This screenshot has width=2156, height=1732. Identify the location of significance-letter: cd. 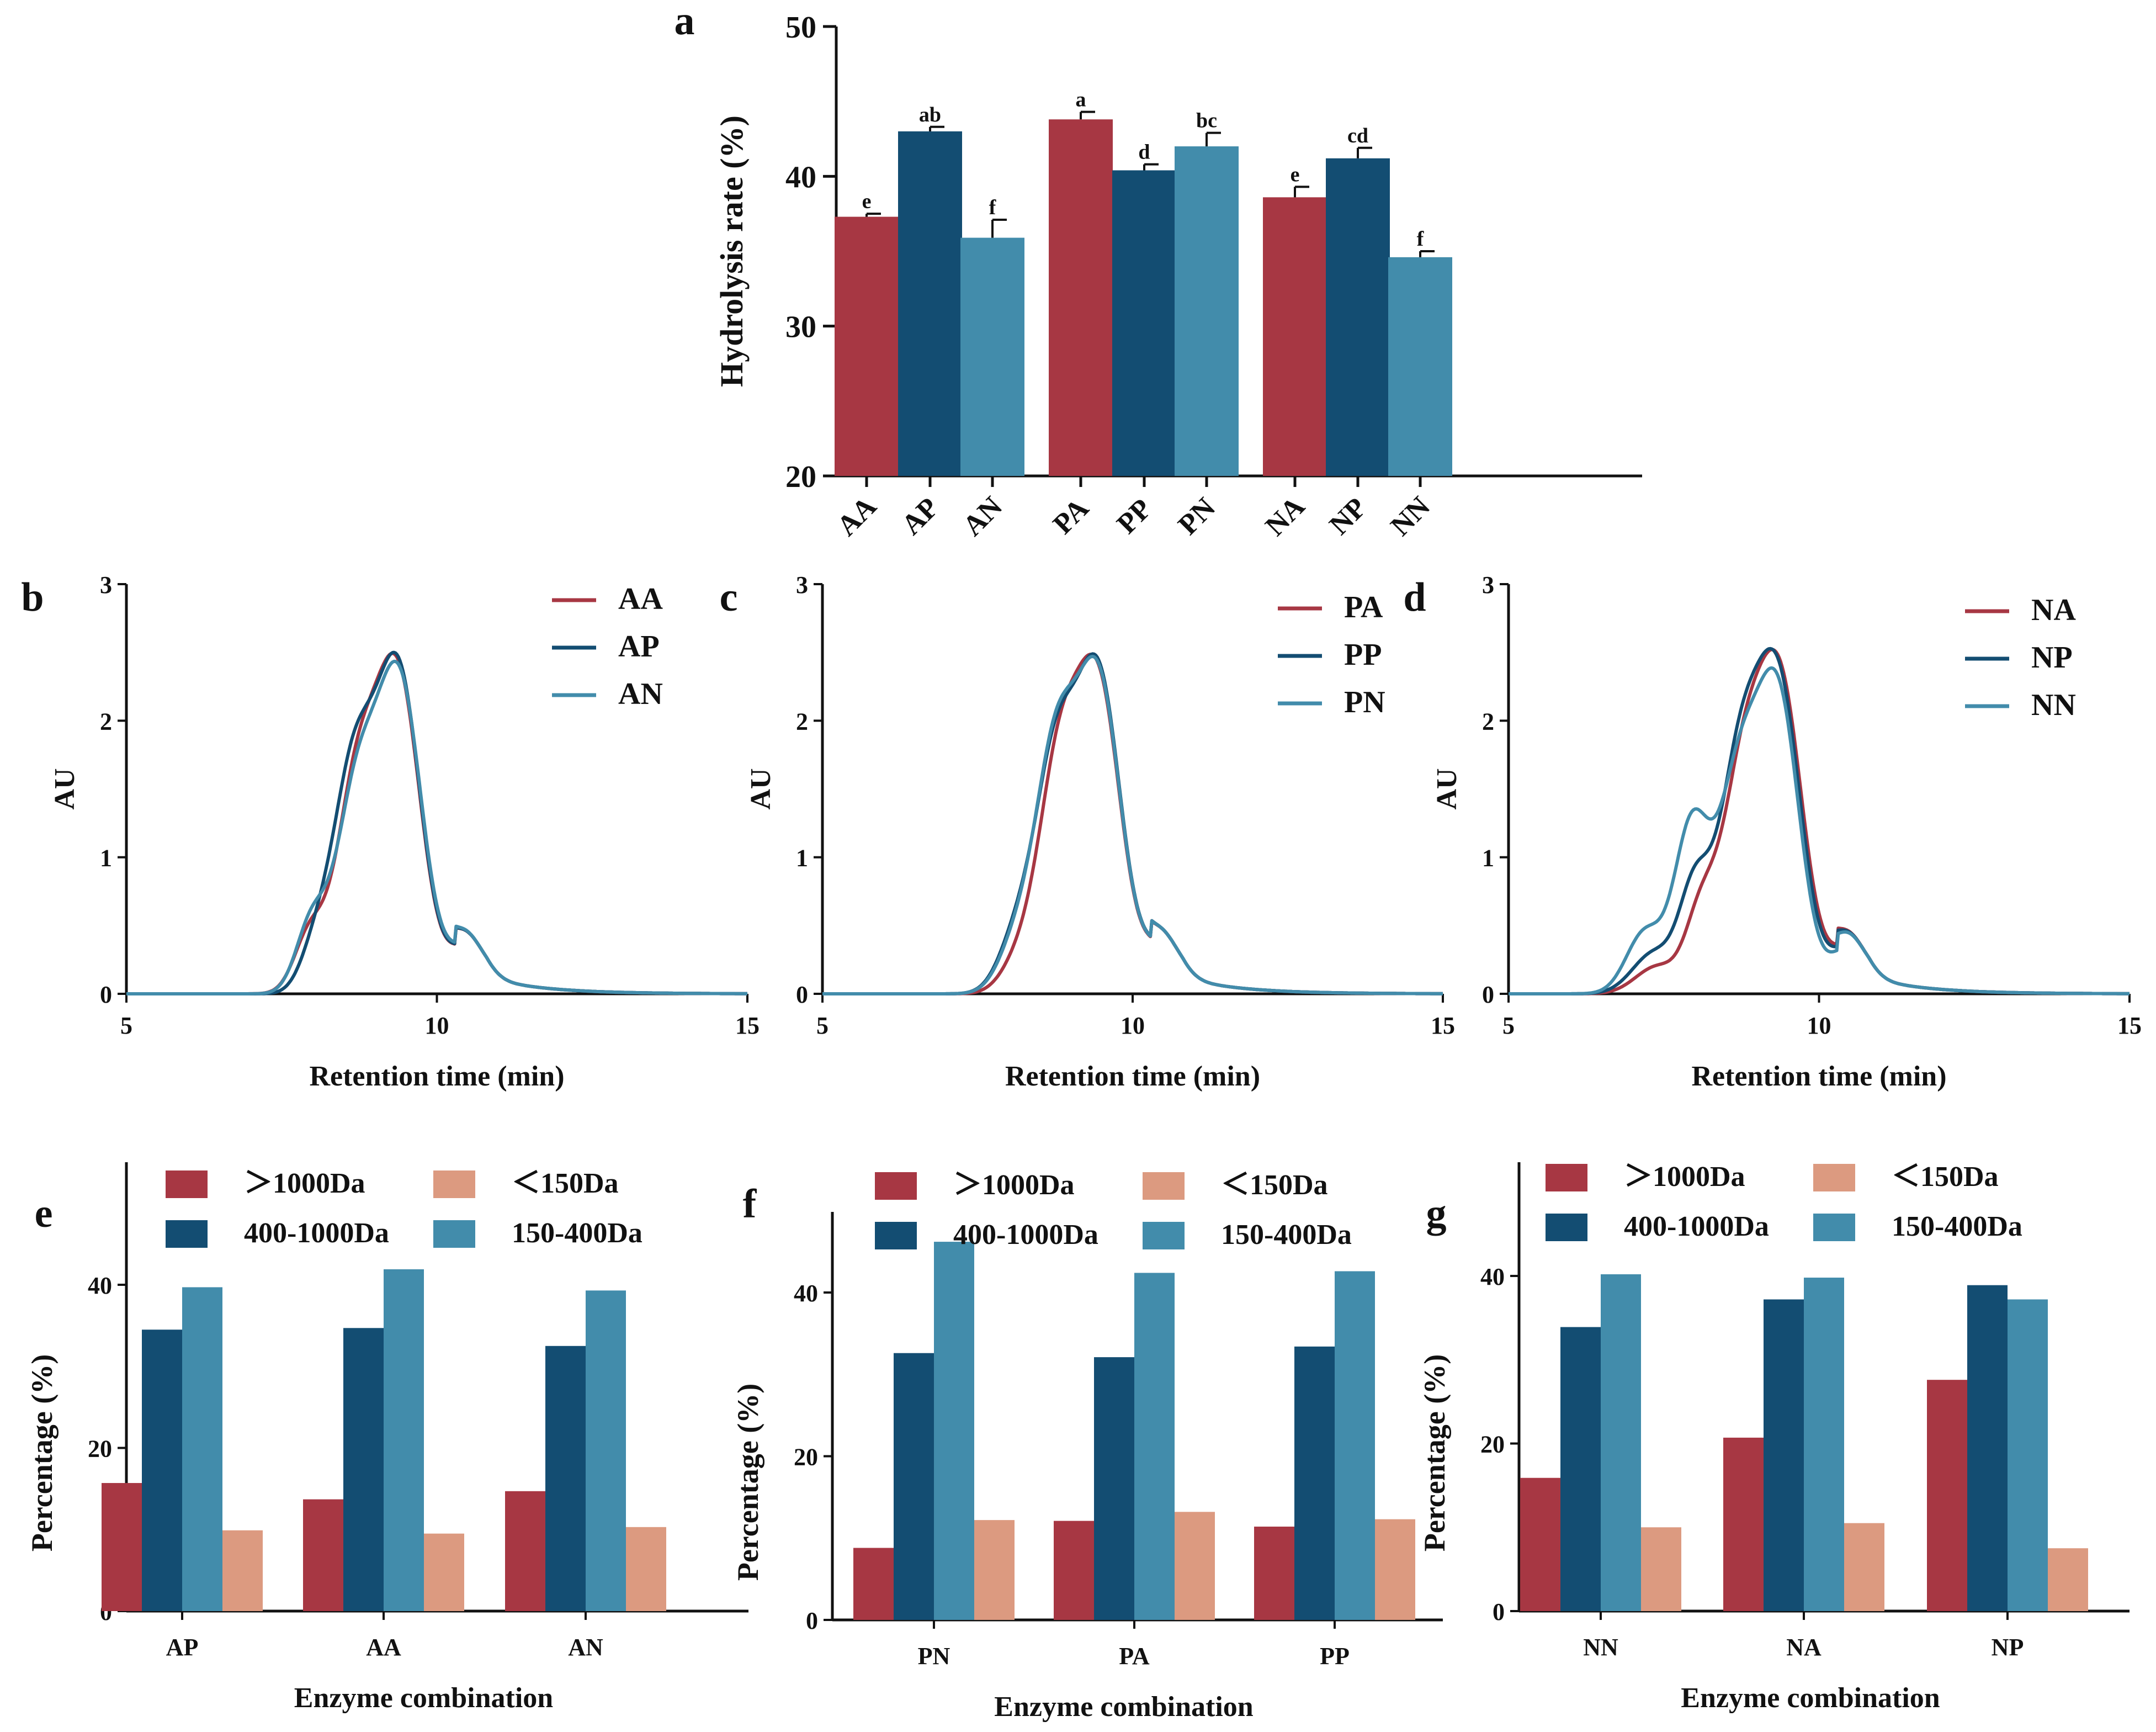
(1358, 135).